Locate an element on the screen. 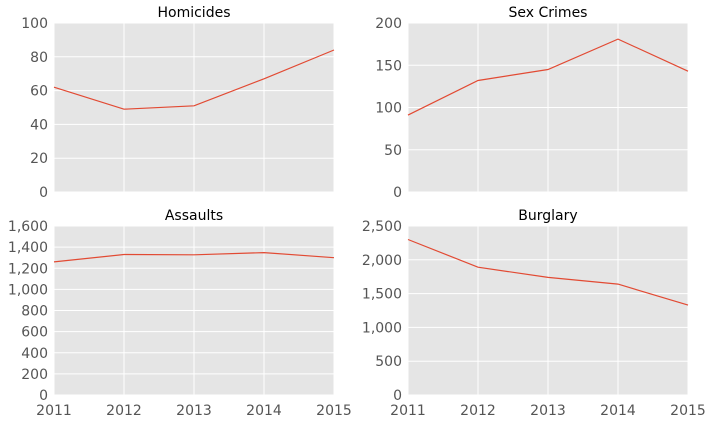 This screenshot has height=425, width=712. y-tick-label: 800 is located at coordinates (34, 312).